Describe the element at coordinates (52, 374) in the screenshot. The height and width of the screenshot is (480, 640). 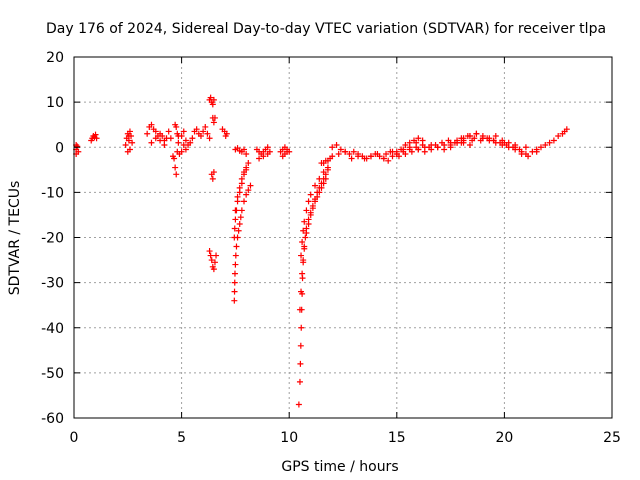
I see `y-tick-label: -50` at that location.